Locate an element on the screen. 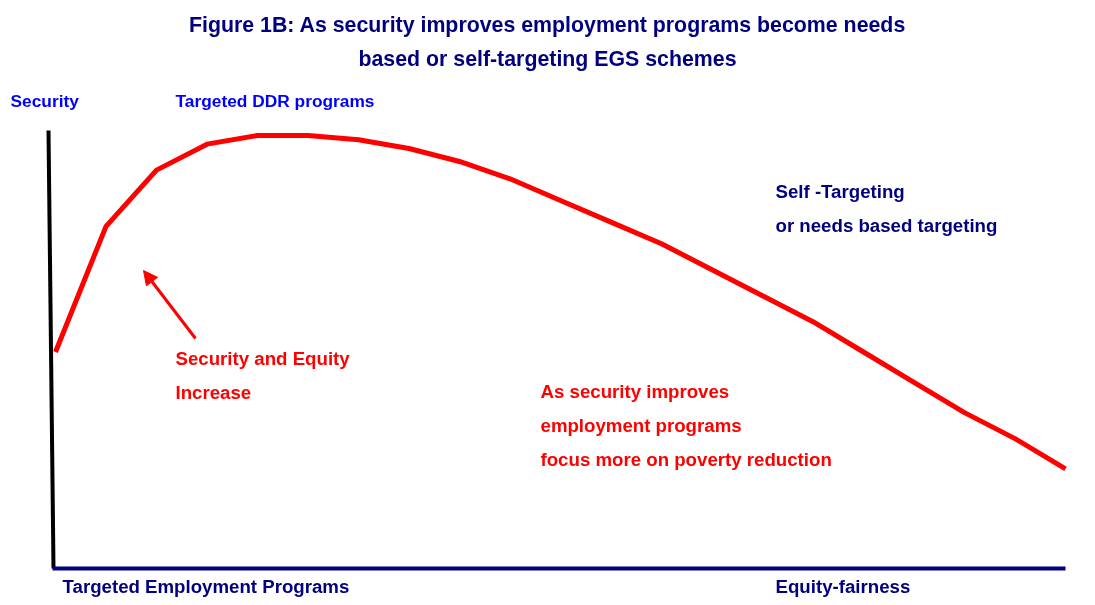  annotation: Self -Targeting or needs based targeting is located at coordinates (886, 208).